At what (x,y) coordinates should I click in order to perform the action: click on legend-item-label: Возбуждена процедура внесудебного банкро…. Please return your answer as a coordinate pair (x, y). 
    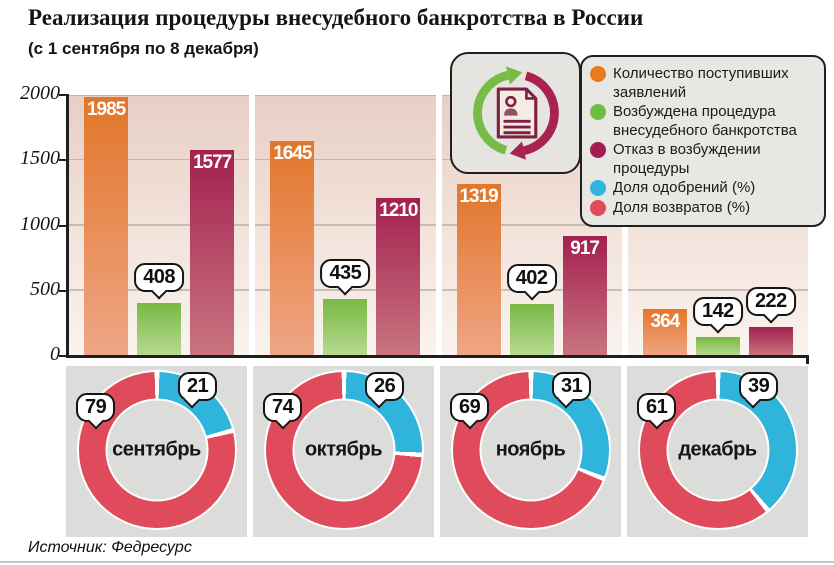
    Looking at the image, I should click on (705, 121).